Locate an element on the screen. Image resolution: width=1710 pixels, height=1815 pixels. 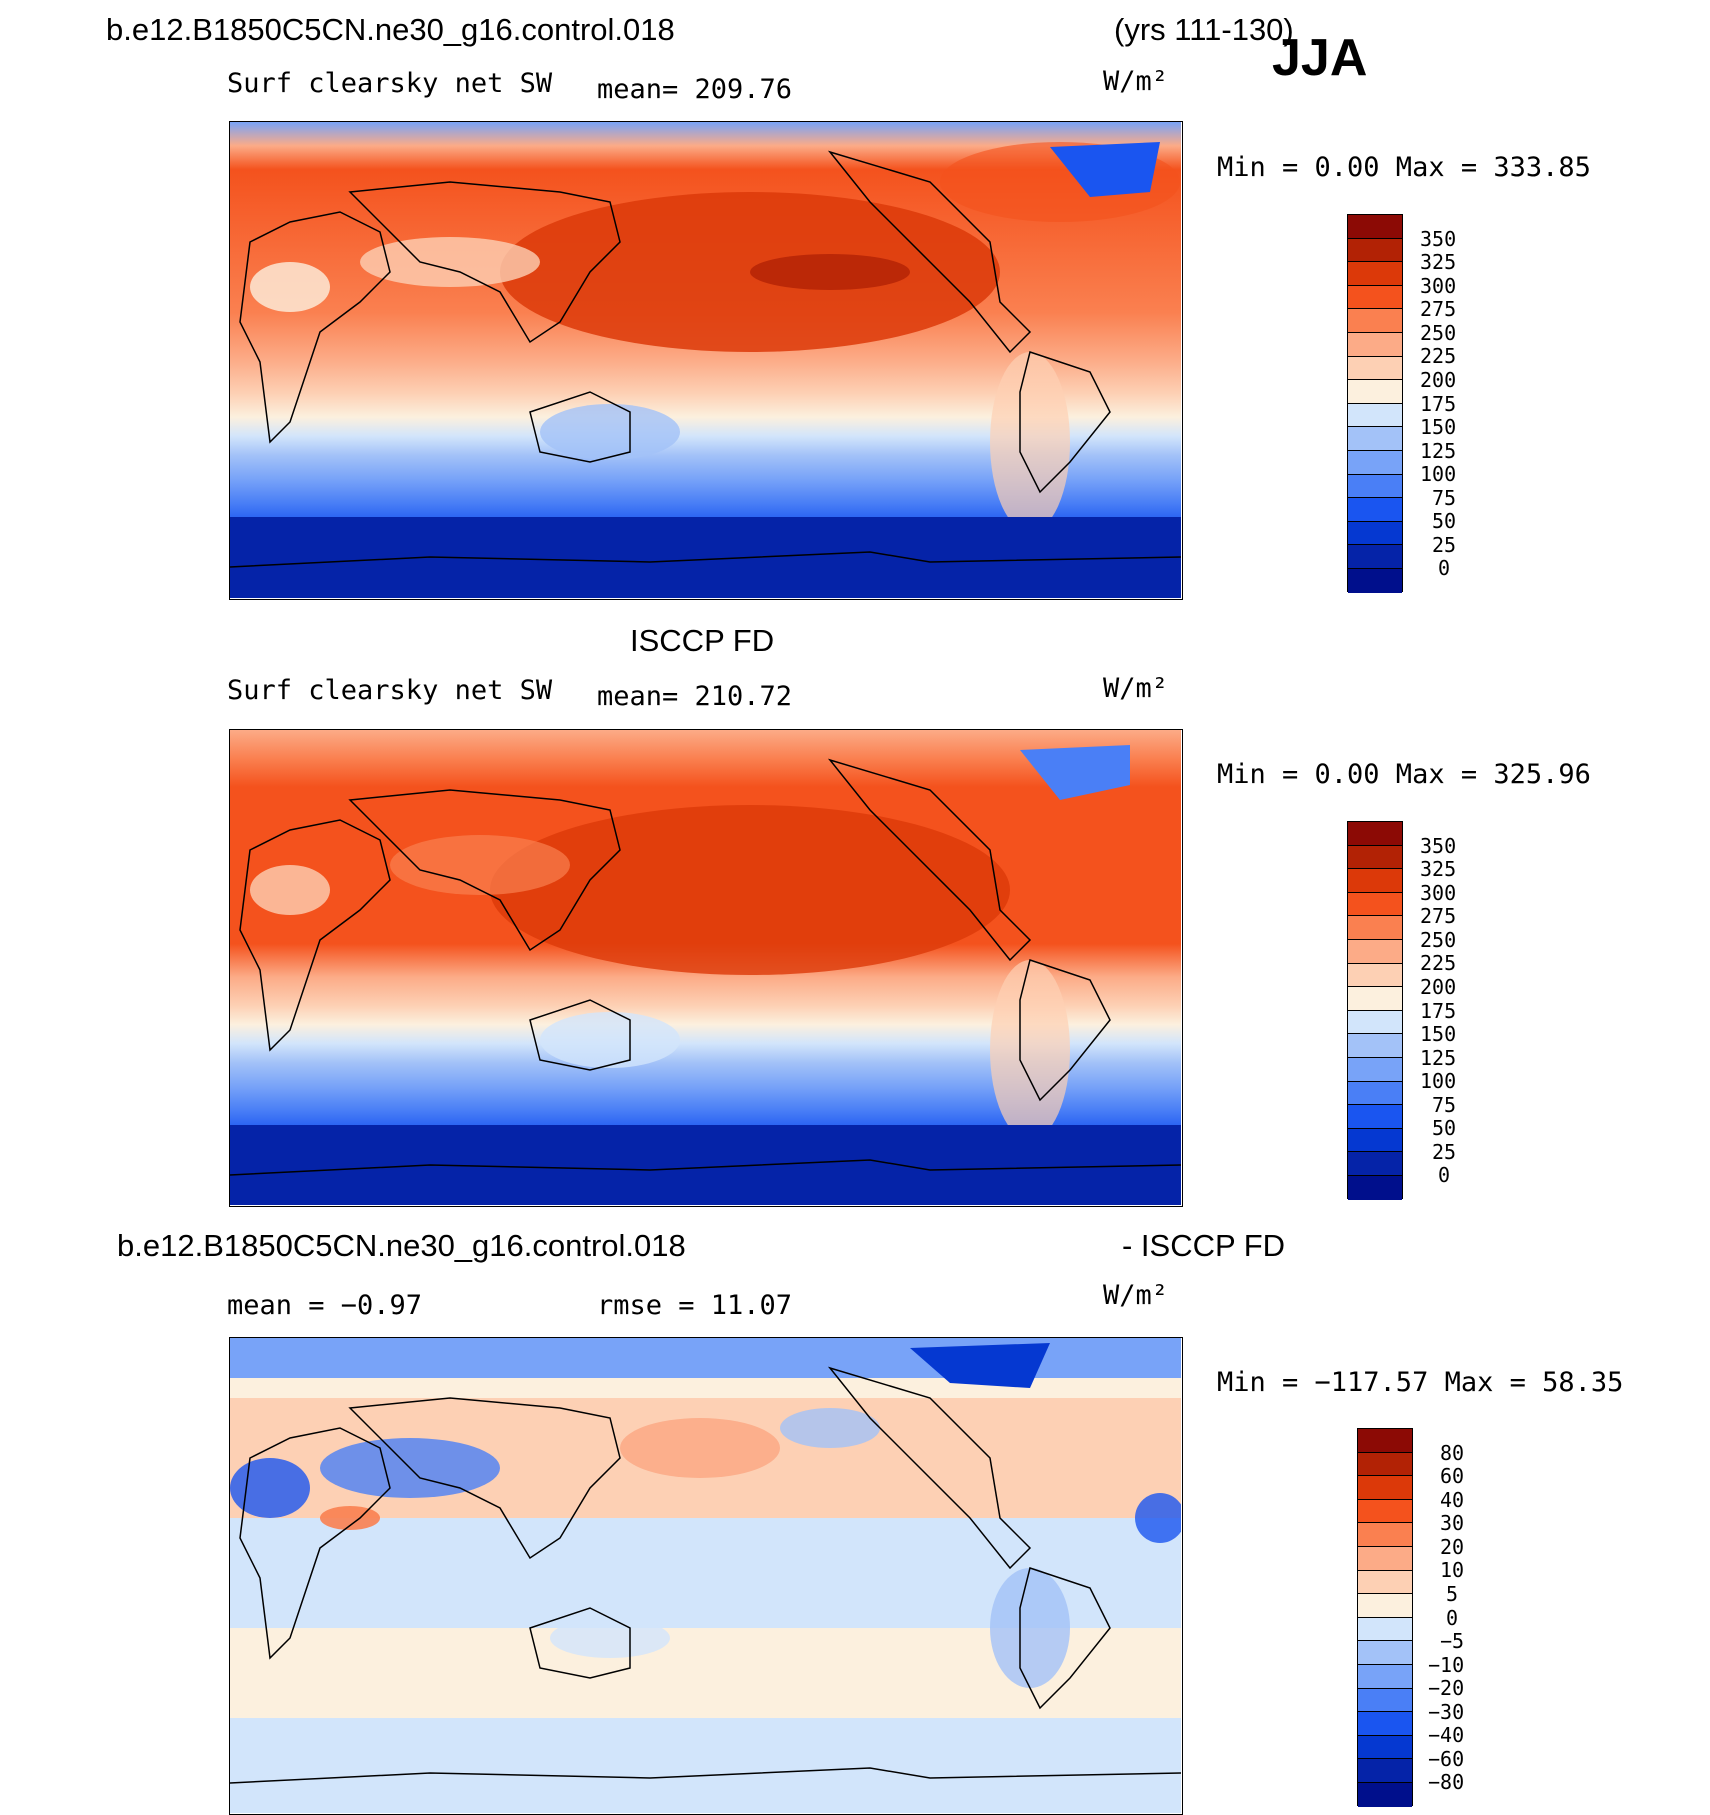
colorbar-tick: 25 is located at coordinates (1444, 1152).